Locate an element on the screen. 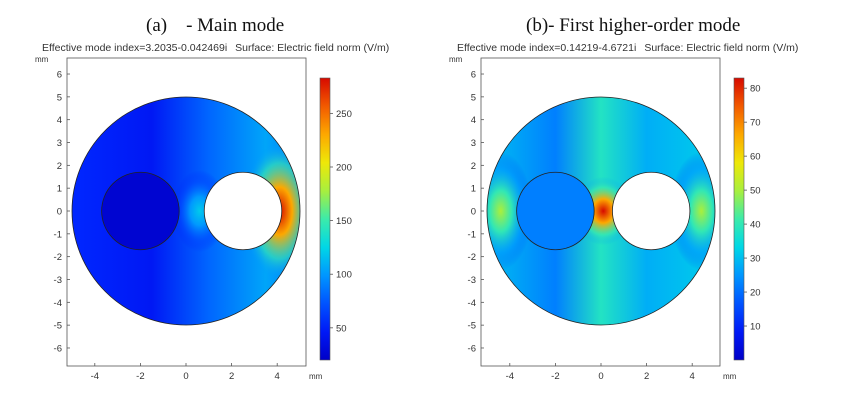  colorbar-tick-label: 10 is located at coordinates (755, 327).